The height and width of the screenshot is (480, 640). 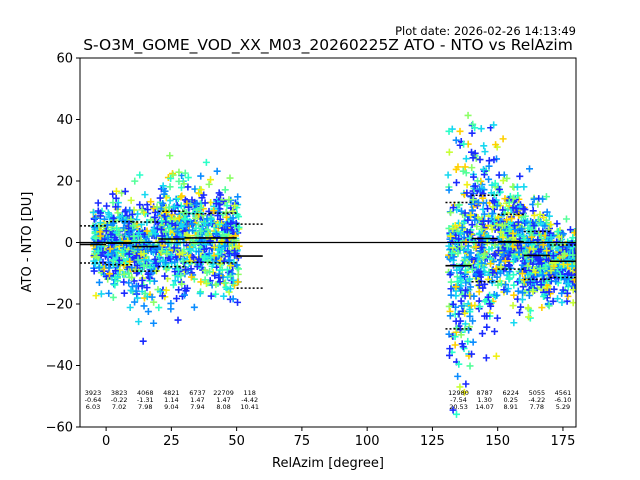 What do you see at coordinates (64, 120) in the screenshot?
I see `y-tick-label: 40` at bounding box center [64, 120].